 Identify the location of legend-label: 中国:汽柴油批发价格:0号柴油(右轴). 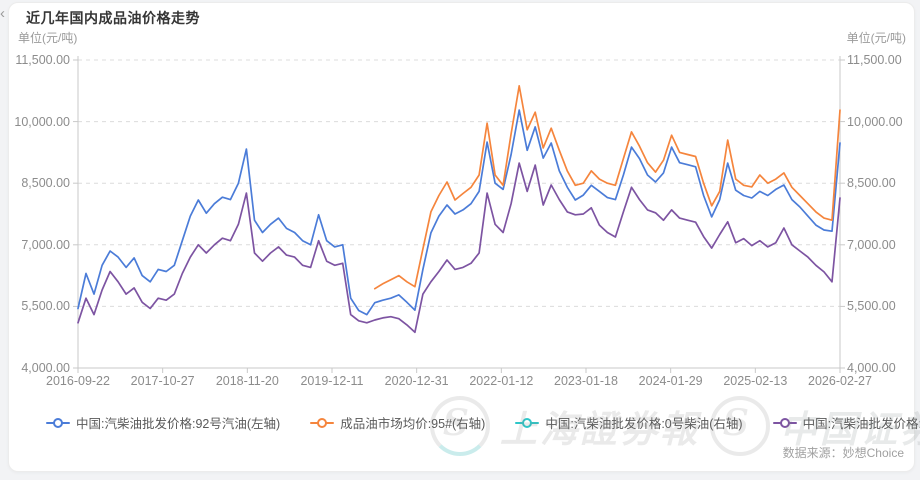
(644, 424).